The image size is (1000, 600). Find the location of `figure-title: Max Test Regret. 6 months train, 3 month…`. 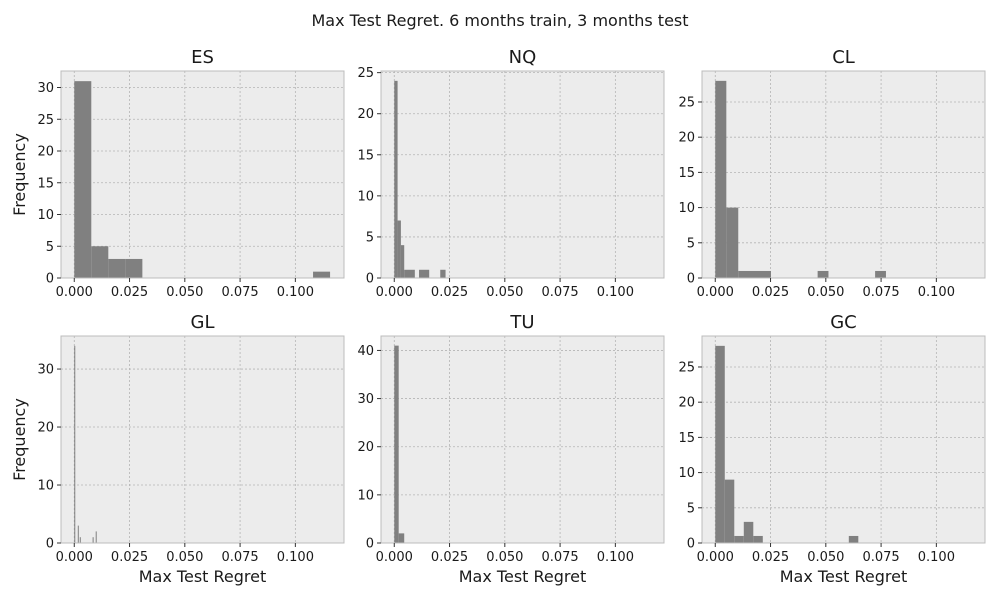

figure-title: Max Test Regret. 6 months train, 3 month… is located at coordinates (499, 20).